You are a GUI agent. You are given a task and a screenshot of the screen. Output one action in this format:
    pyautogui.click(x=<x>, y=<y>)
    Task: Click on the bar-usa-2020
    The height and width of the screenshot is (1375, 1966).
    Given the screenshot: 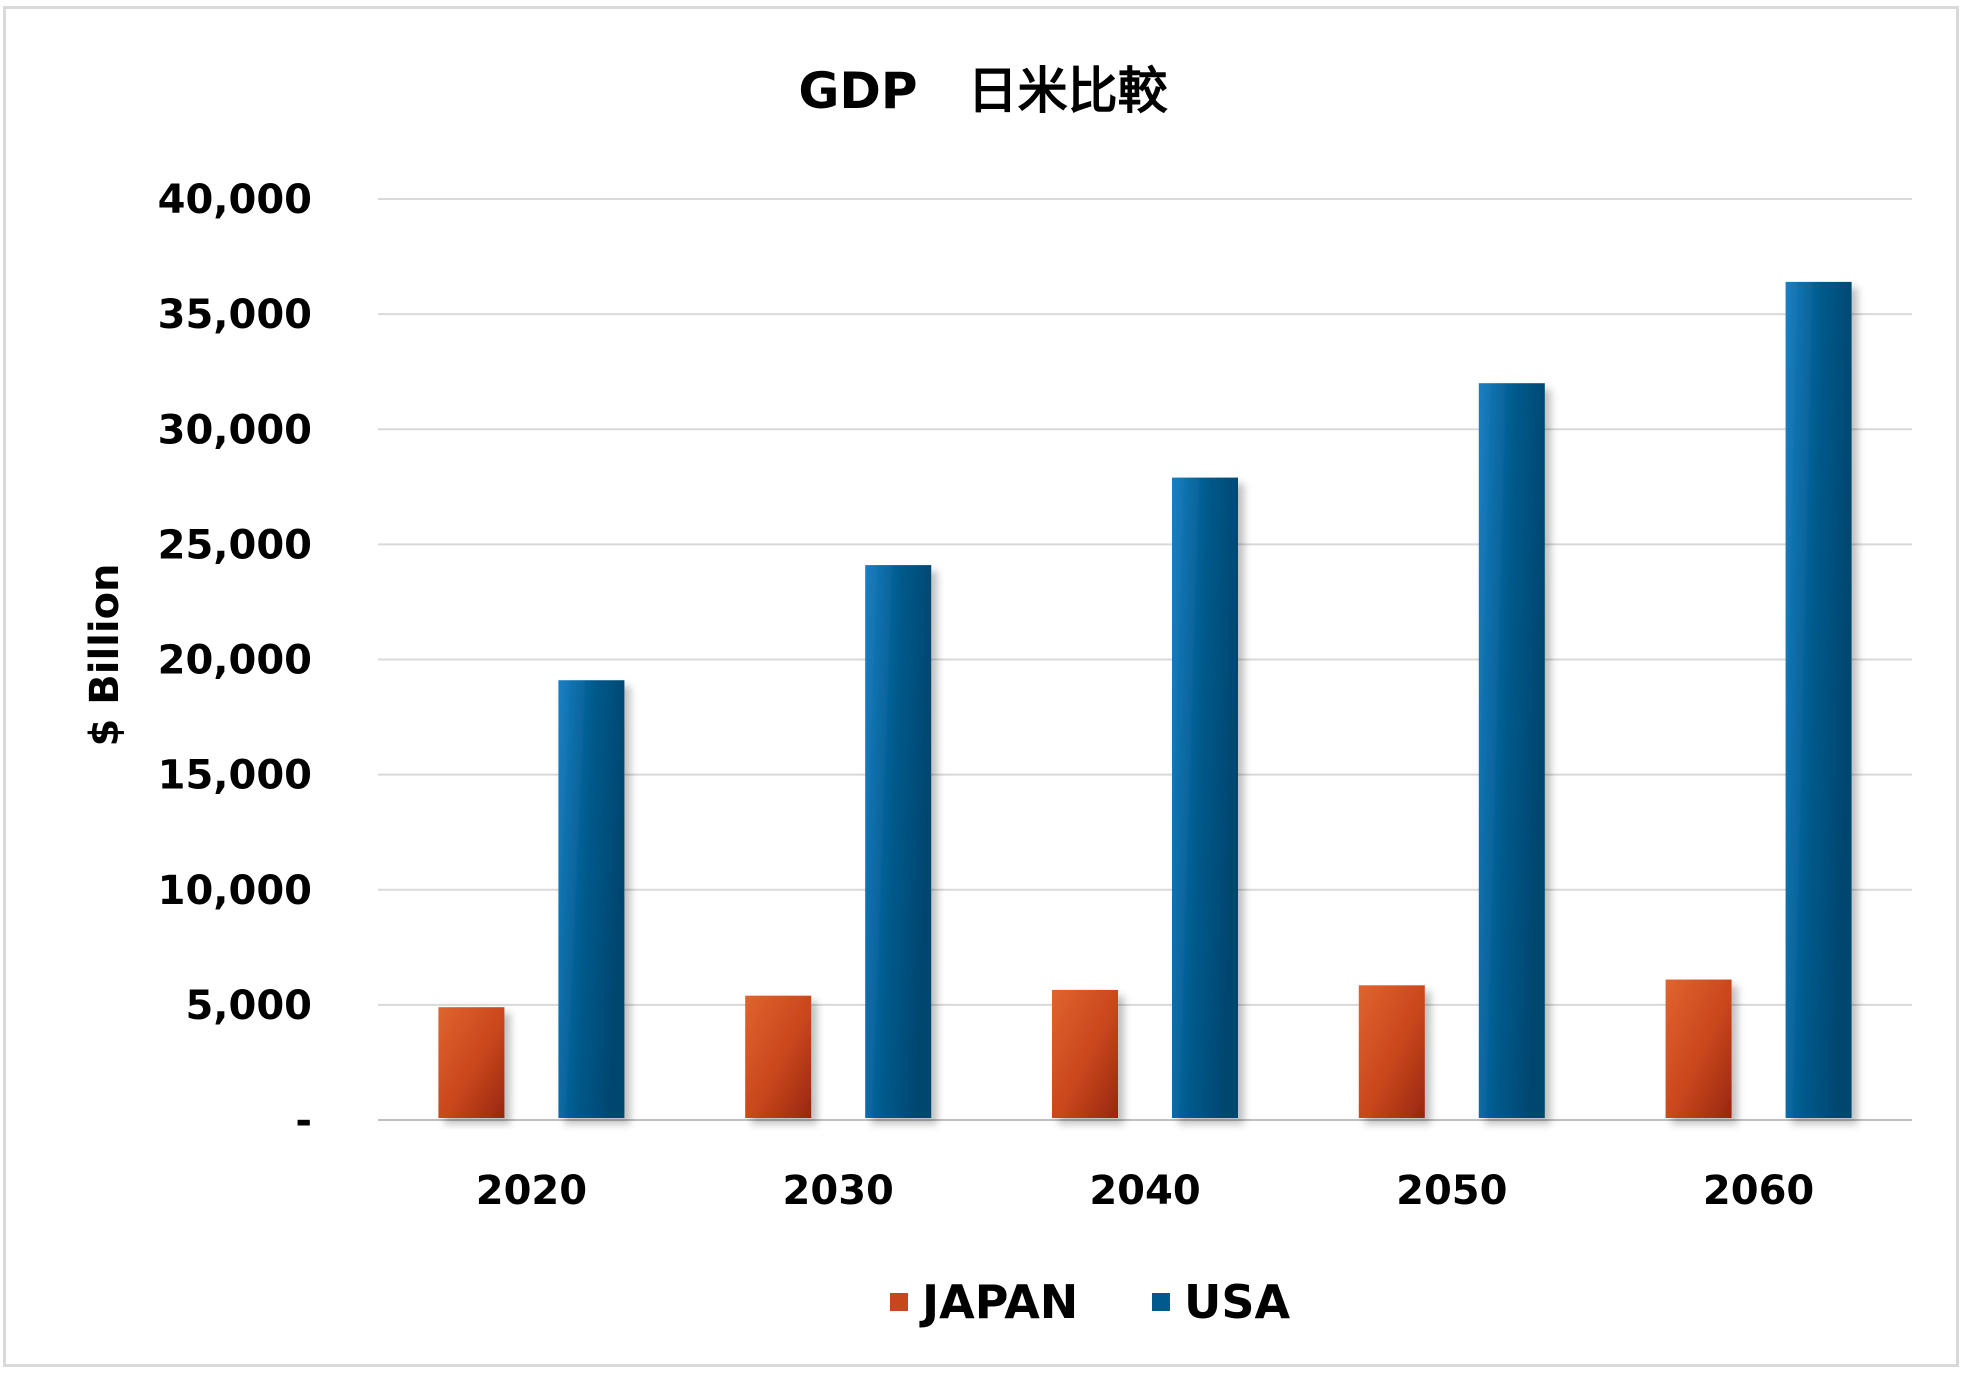 What is the action you would take?
    pyautogui.click(x=591, y=899)
    